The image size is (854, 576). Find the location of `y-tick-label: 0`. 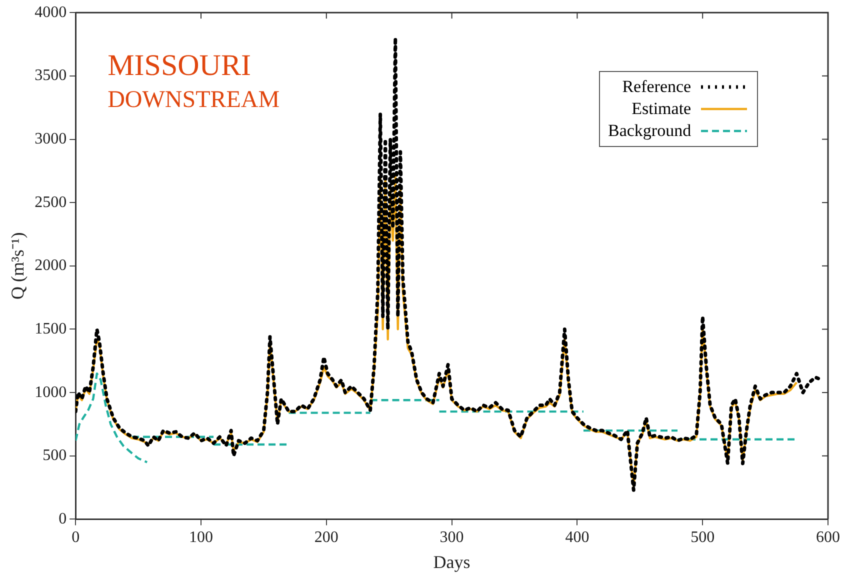

y-tick-label: 0 is located at coordinates (62, 519).